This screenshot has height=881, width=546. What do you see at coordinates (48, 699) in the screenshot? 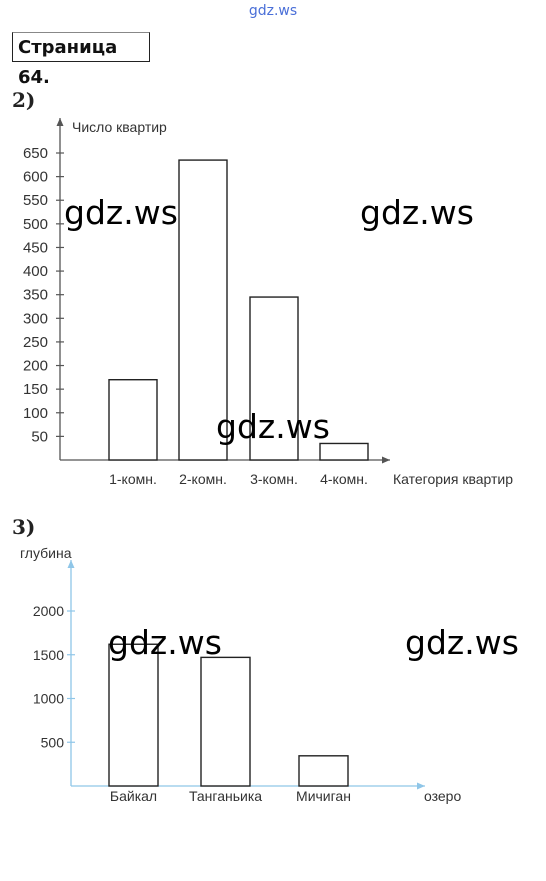
I see `y-tick-label: 1000` at bounding box center [48, 699].